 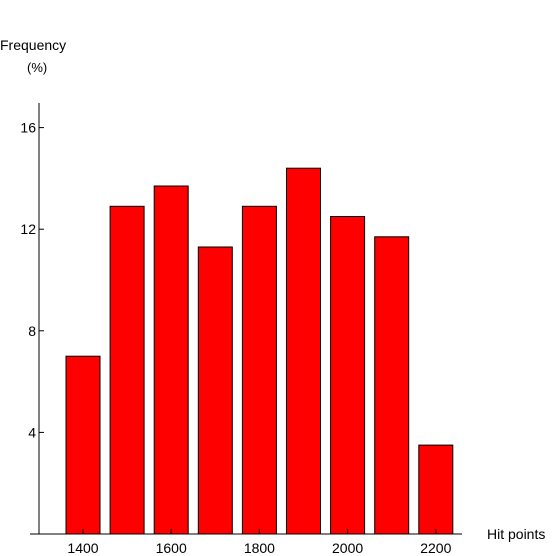 What do you see at coordinates (28, 128) in the screenshot?
I see `y-tick-label-16: 16` at bounding box center [28, 128].